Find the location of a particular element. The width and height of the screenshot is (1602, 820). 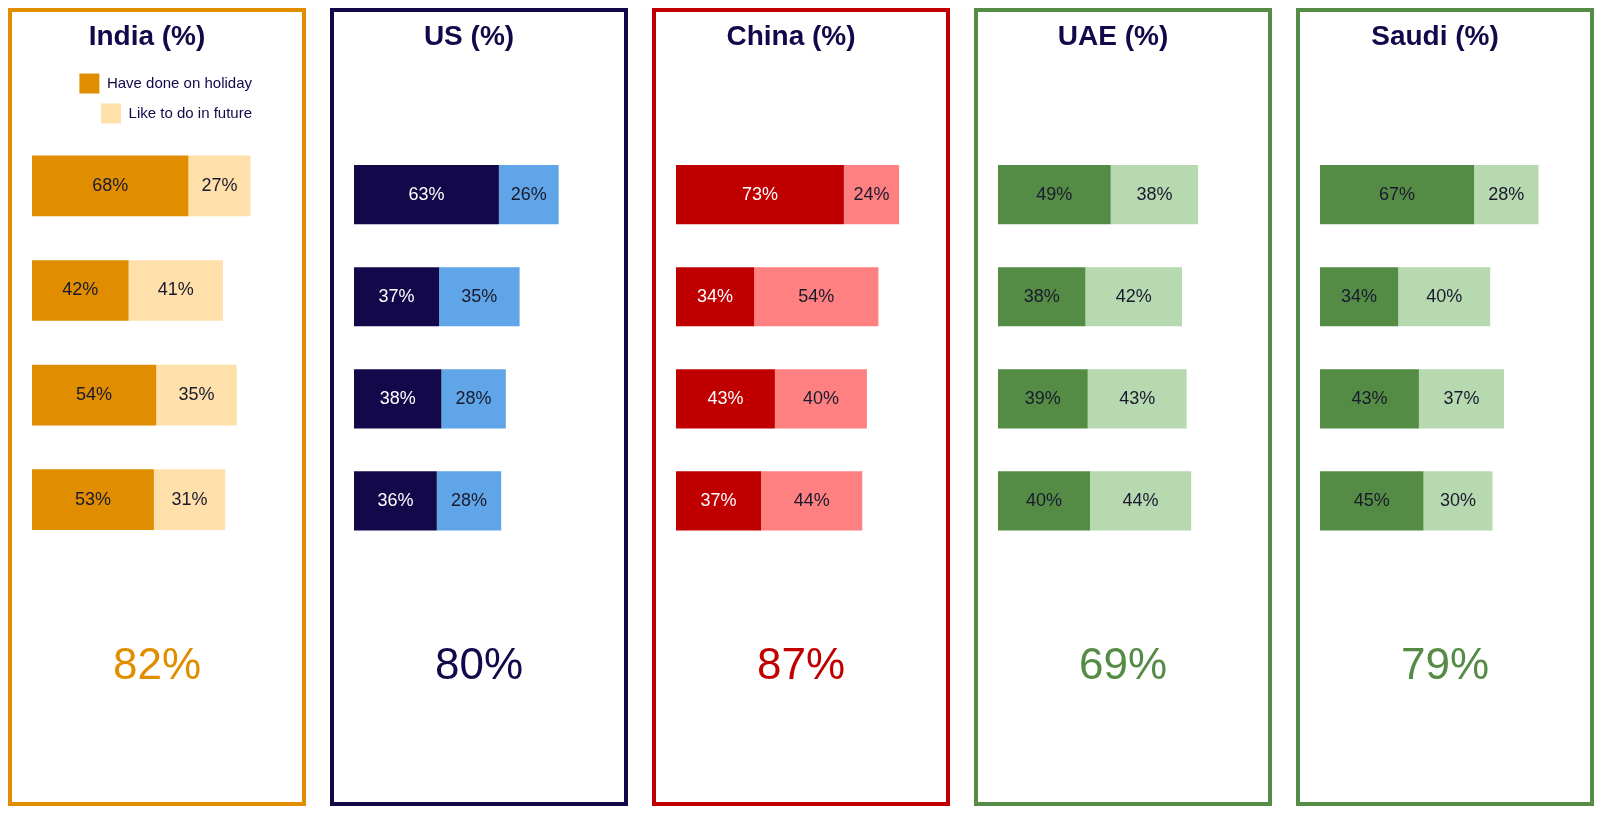

data-label: 30% is located at coordinates (1458, 499).